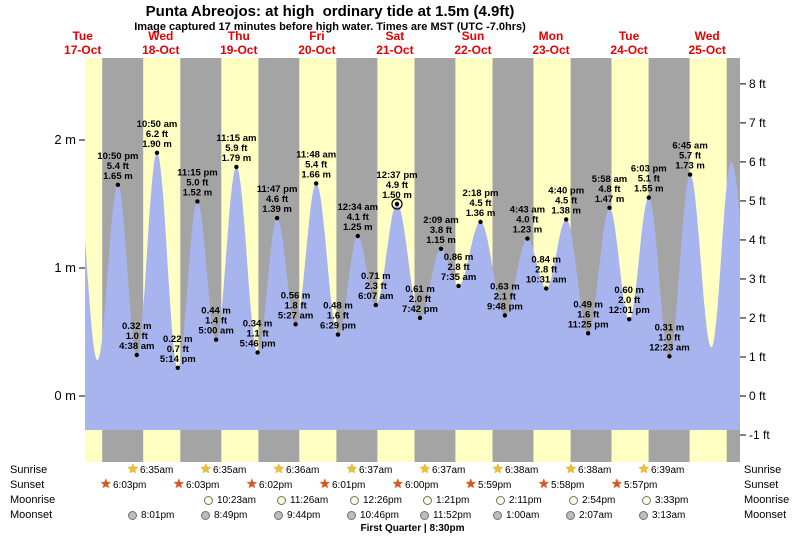 The image size is (793, 539). Describe the element at coordinates (276, 485) in the screenshot. I see `sunset-time: 6:02pm` at that location.